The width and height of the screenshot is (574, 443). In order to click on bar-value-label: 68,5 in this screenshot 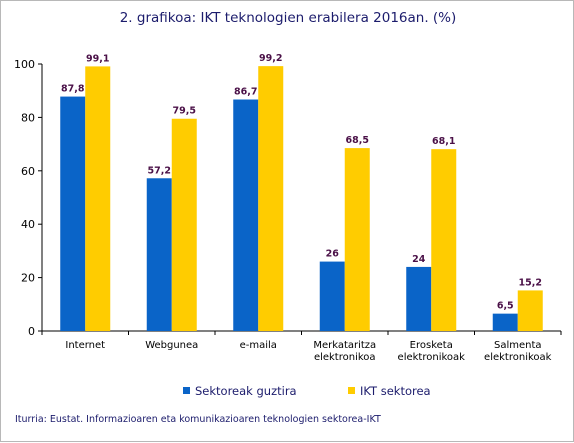, I will do `click(357, 140)`.